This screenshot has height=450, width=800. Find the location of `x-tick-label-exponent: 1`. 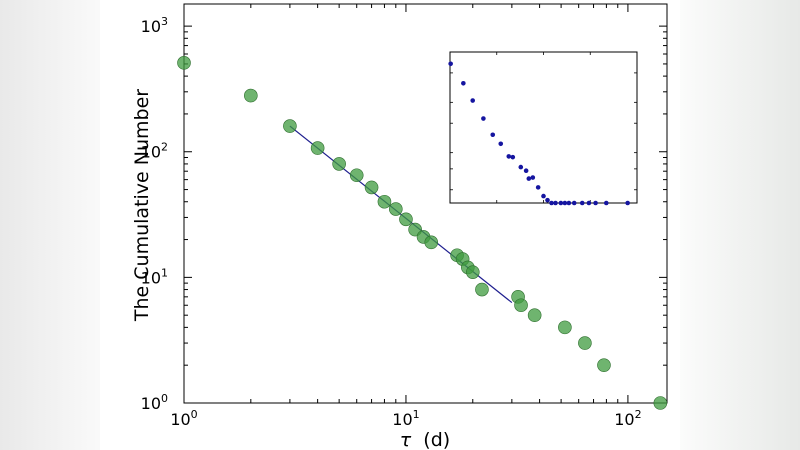

x-tick-label-exponent: 1 is located at coordinates (416, 414).